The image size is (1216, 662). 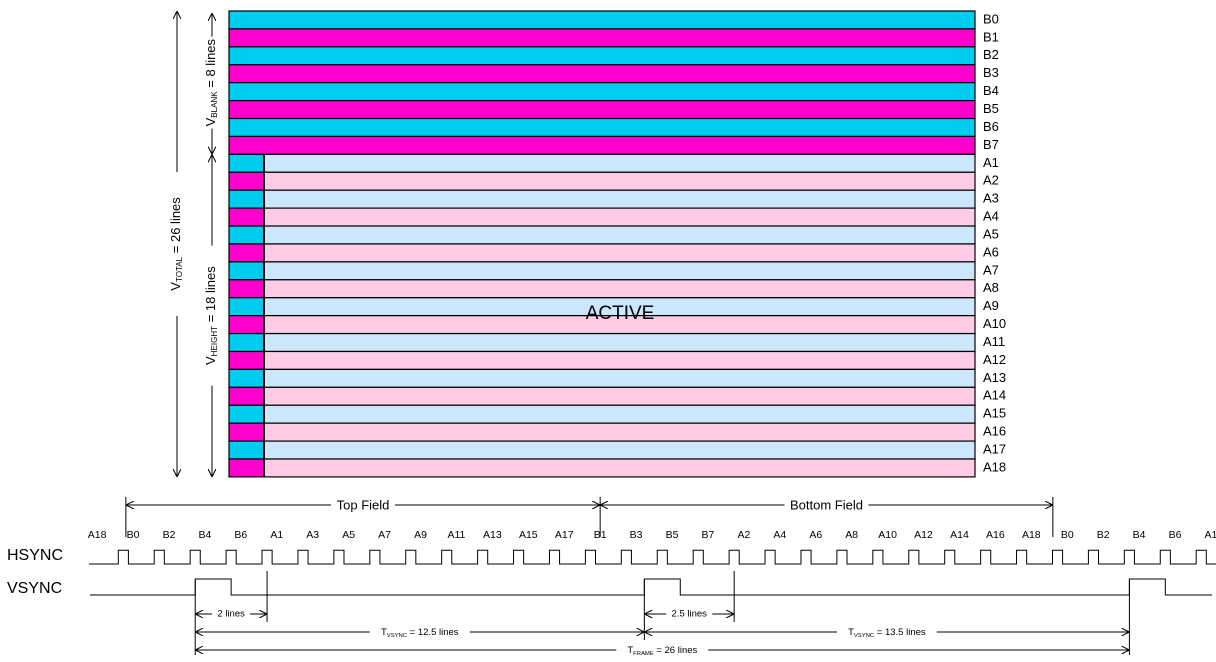 What do you see at coordinates (991, 144) in the screenshot?
I see `row-label: B7` at bounding box center [991, 144].